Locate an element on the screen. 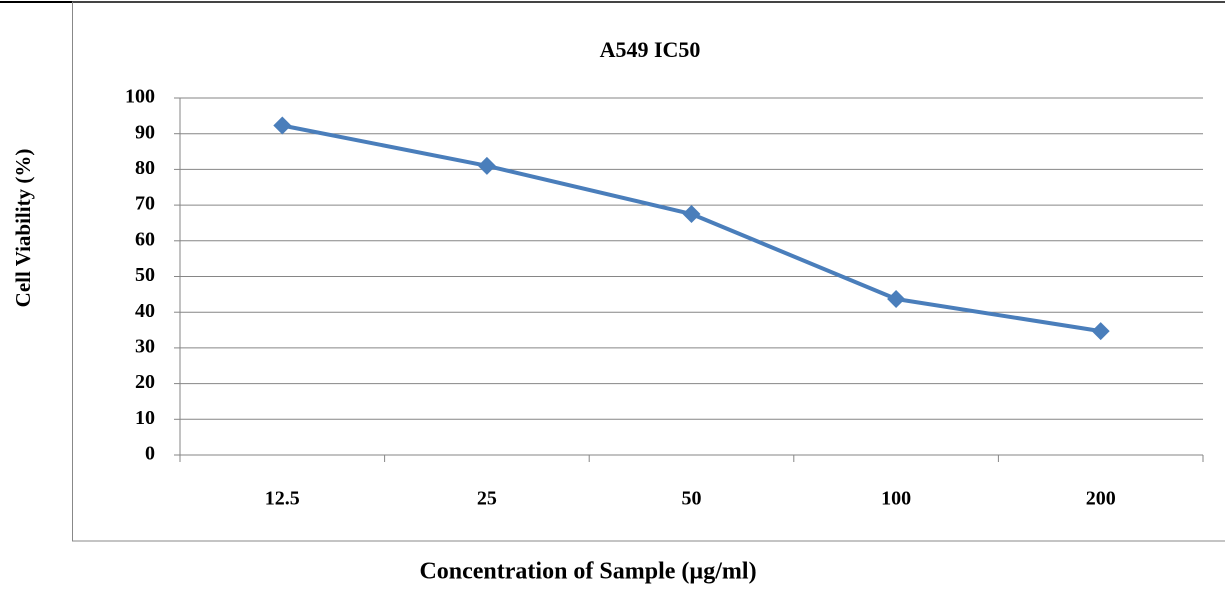 The height and width of the screenshot is (613, 1225). y-tick-label: 70 is located at coordinates (145, 204).